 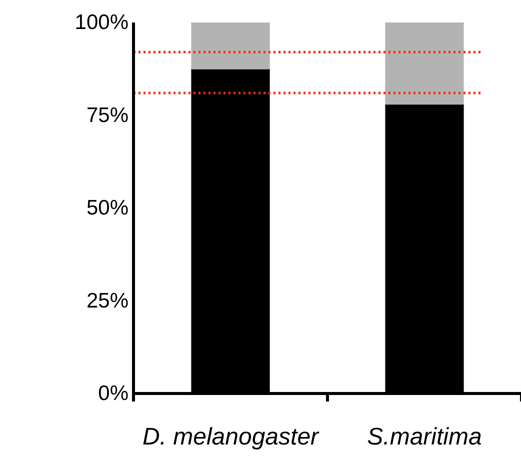 I want to click on y-tick-label: 100%, so click(x=101, y=22).